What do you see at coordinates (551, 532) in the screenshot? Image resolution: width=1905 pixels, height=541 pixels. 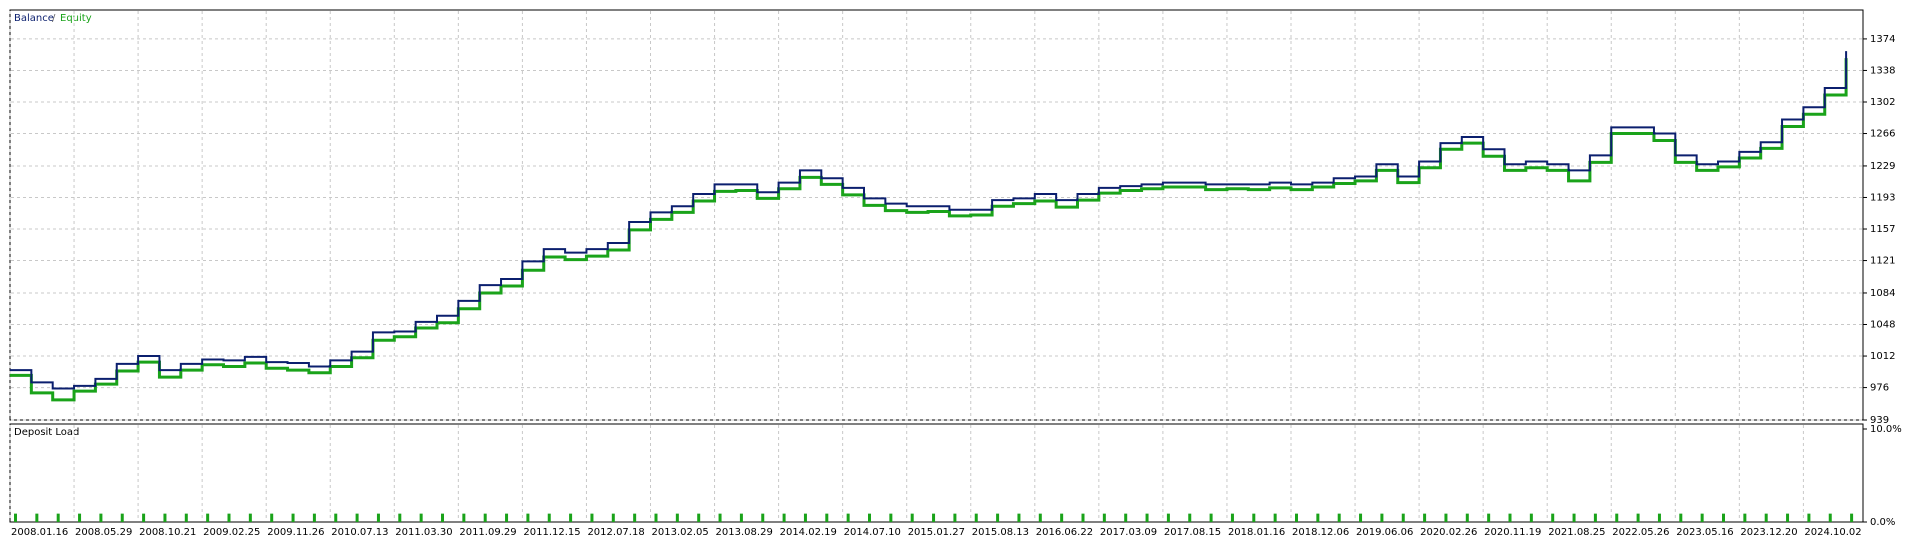 I see `x-tick-label: 2011.12.15` at bounding box center [551, 532].